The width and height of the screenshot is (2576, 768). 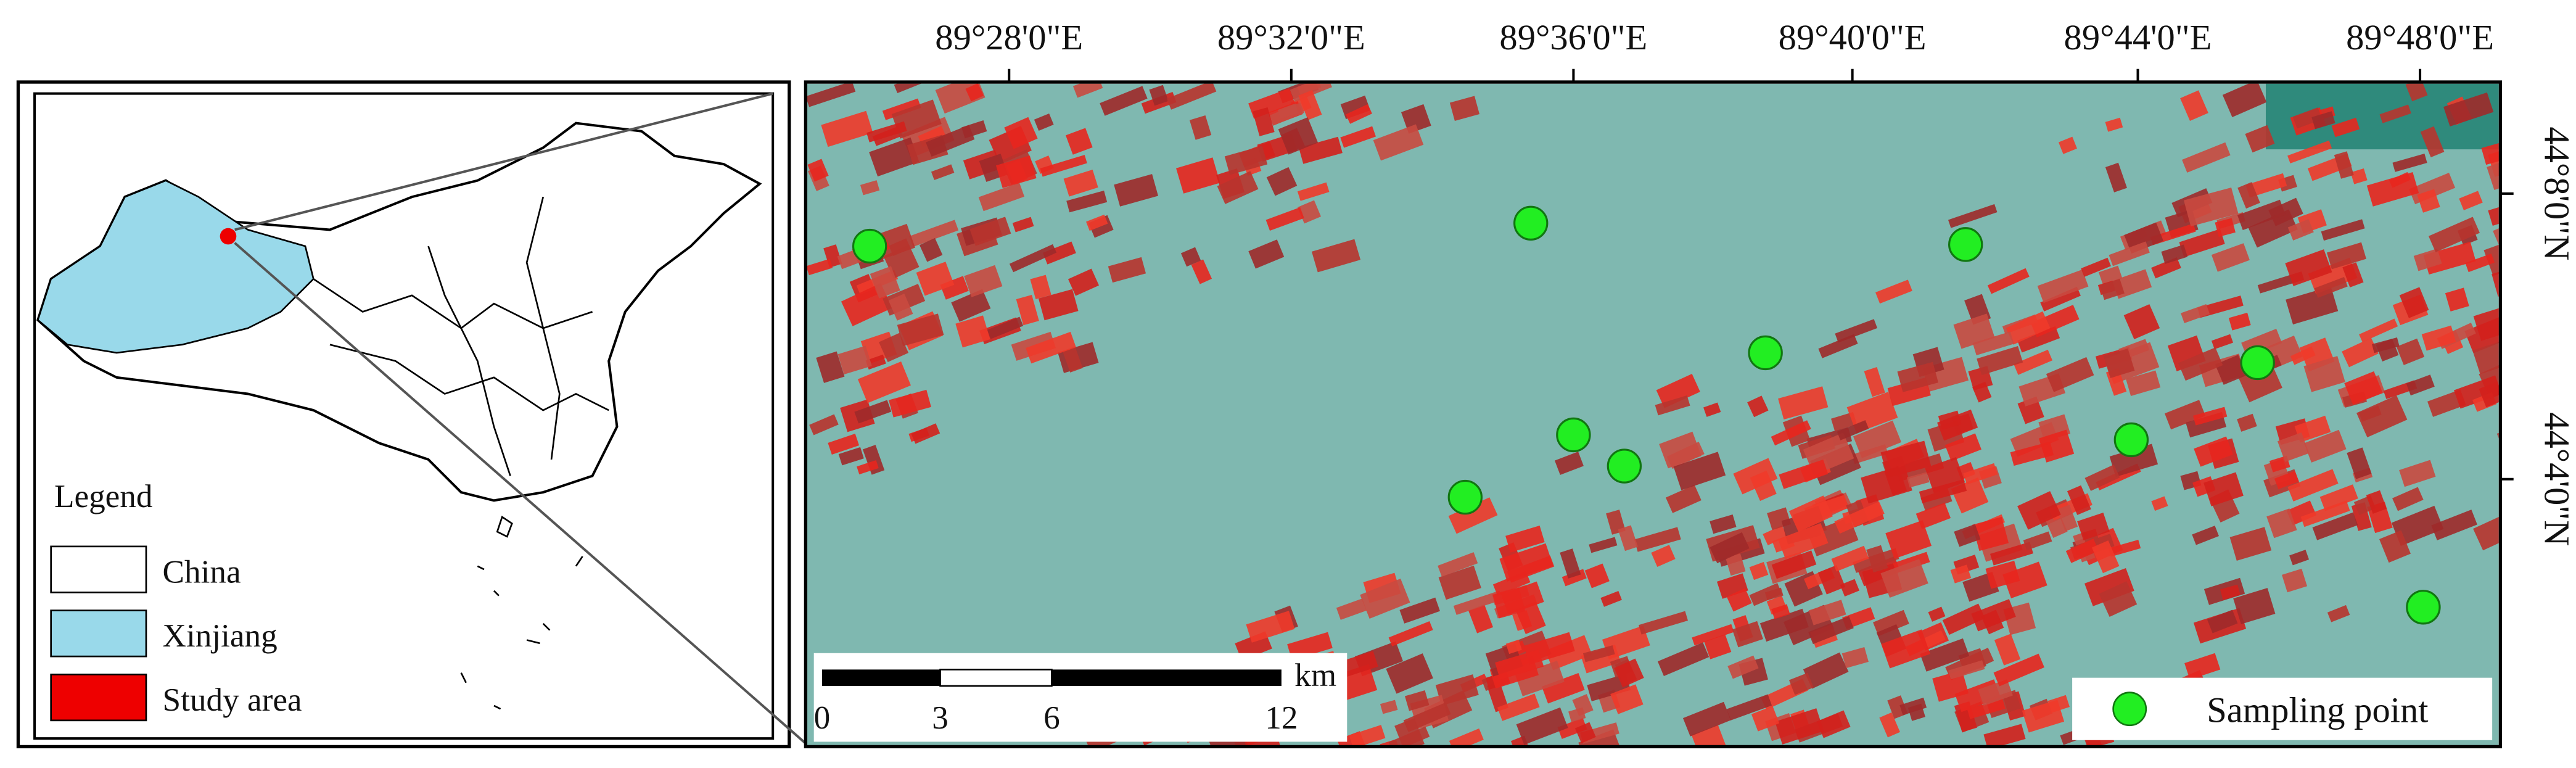 I want to click on scale-box, so click(x=1080, y=698).